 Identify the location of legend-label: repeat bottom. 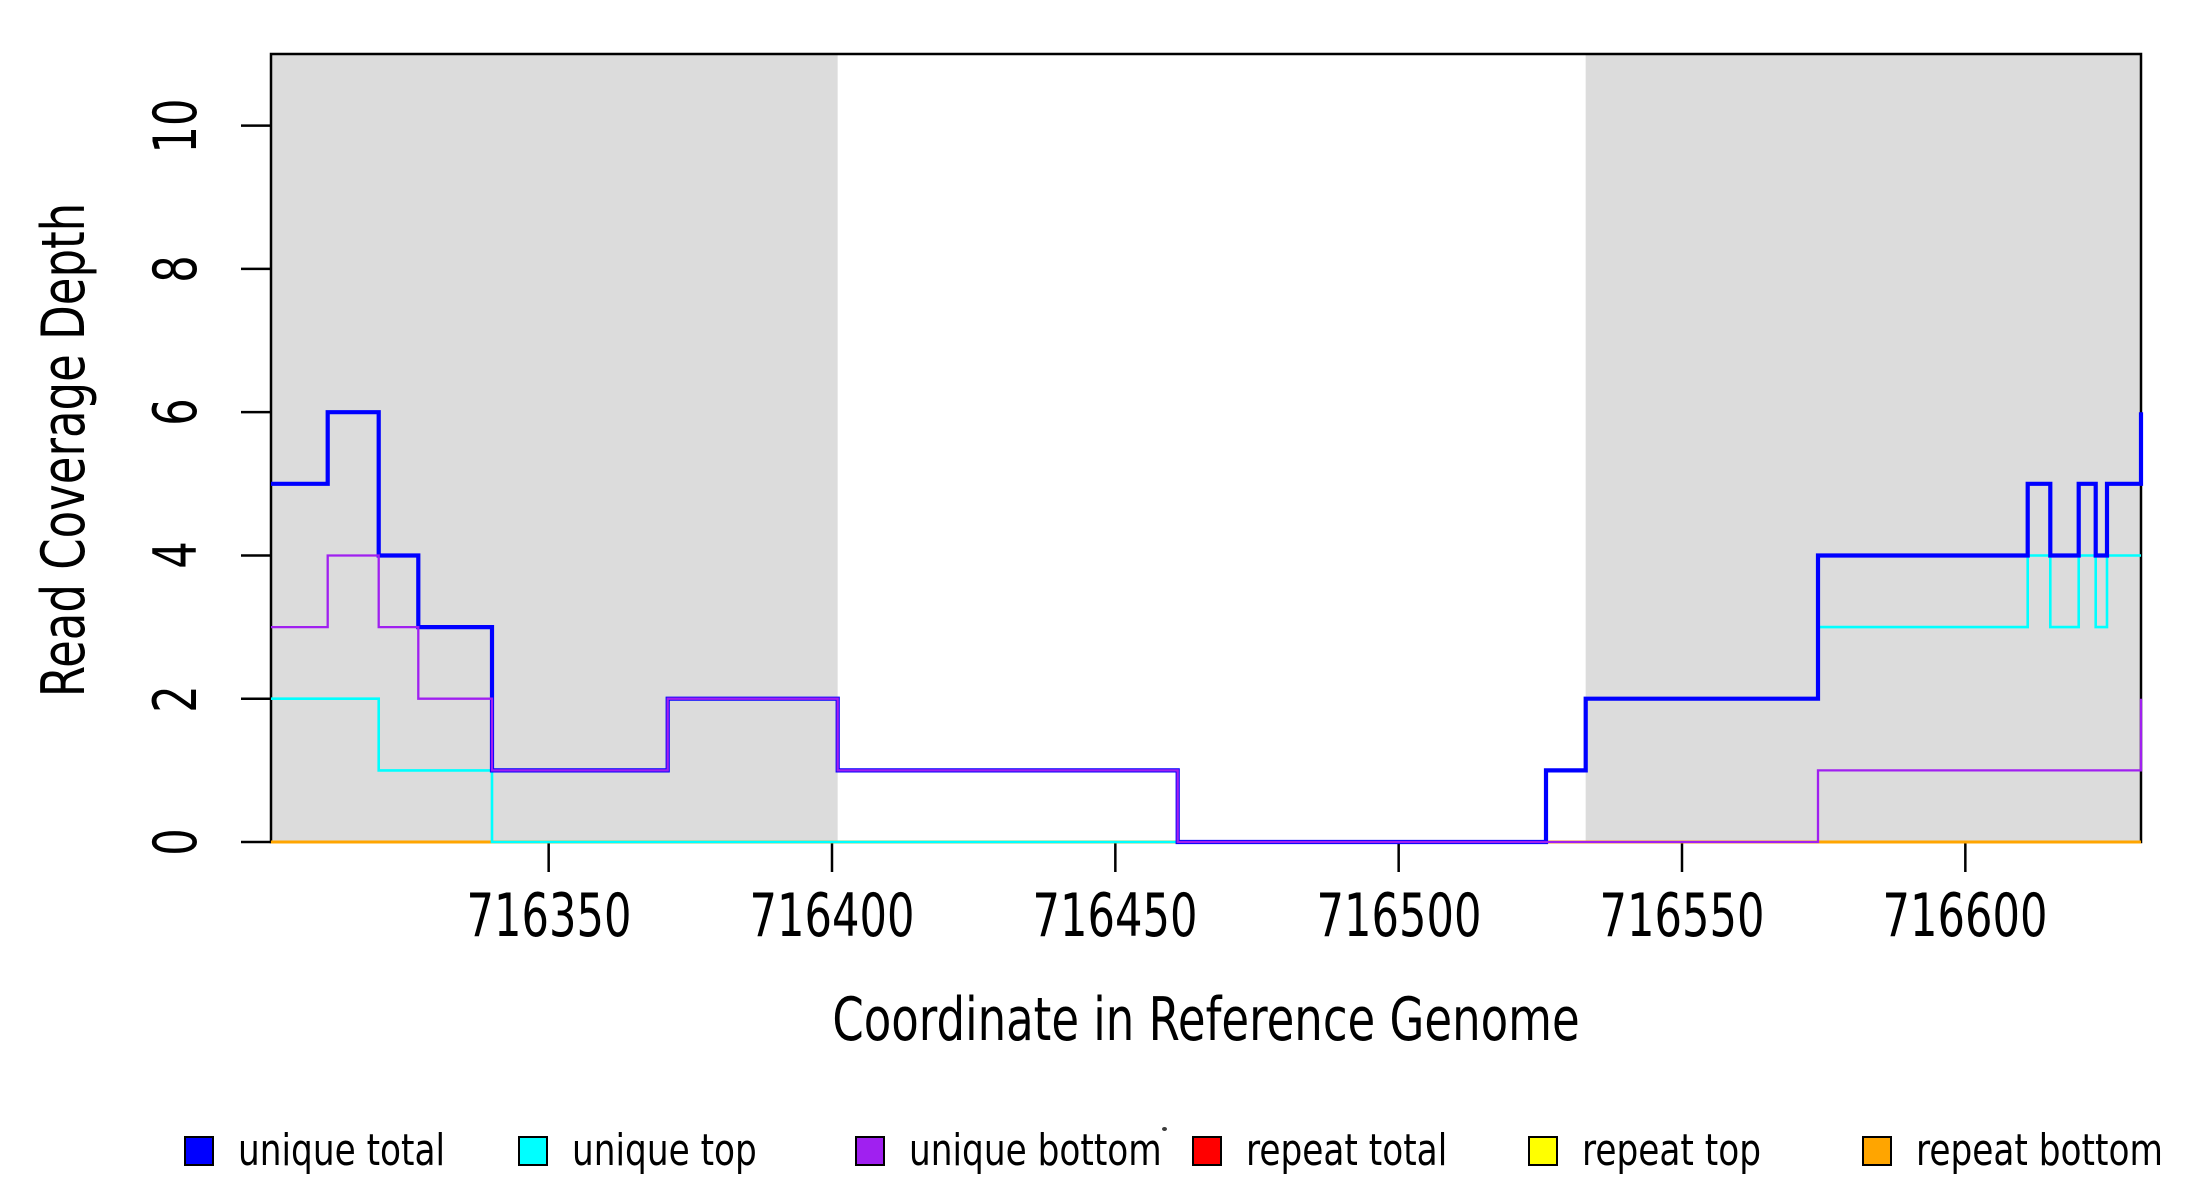
(2039, 1150).